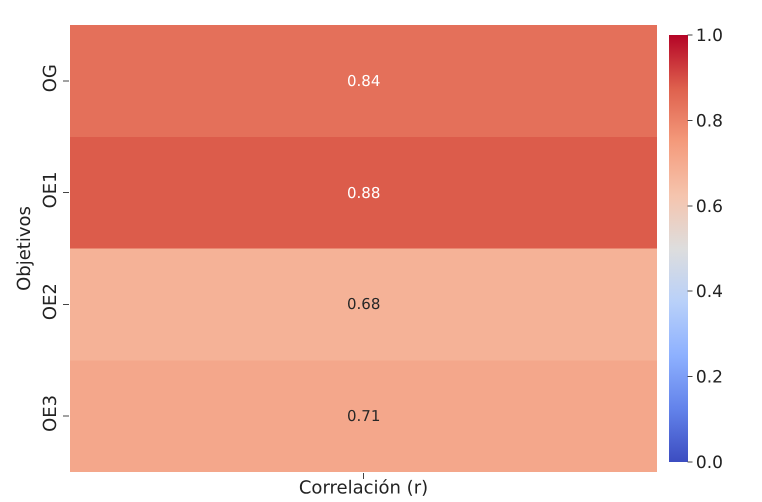  What do you see at coordinates (709, 206) in the screenshot?
I see `color-bar-label: 0.6` at bounding box center [709, 206].